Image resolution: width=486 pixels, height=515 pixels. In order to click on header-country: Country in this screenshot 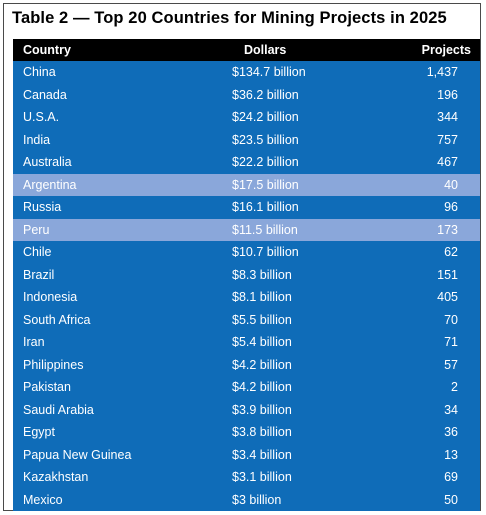, I will do `click(47, 50)`.